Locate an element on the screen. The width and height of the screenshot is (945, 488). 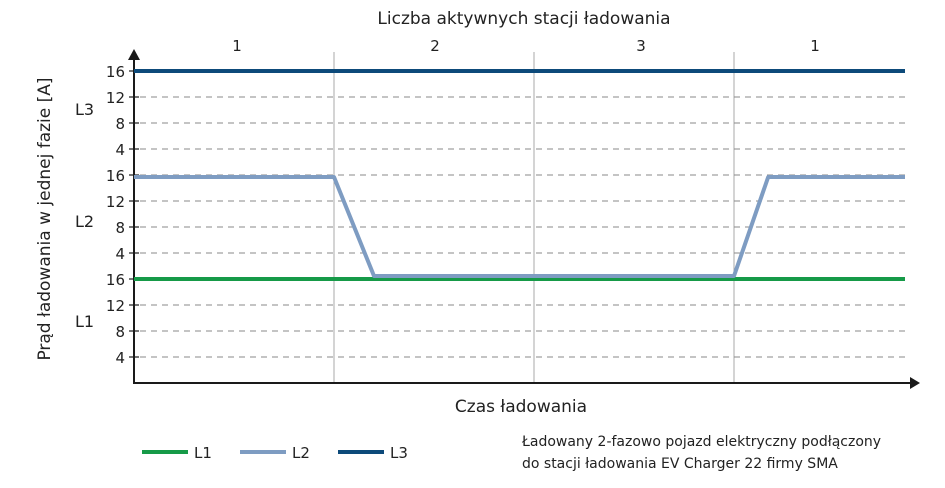
y-axis-arrow is located at coordinates (134, 54).